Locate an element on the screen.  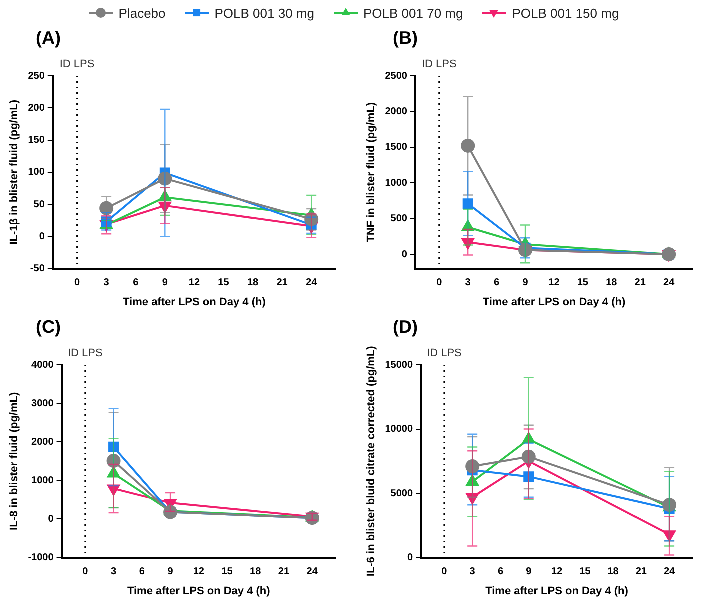
y-tick-label: 50 is located at coordinates (40, 204).